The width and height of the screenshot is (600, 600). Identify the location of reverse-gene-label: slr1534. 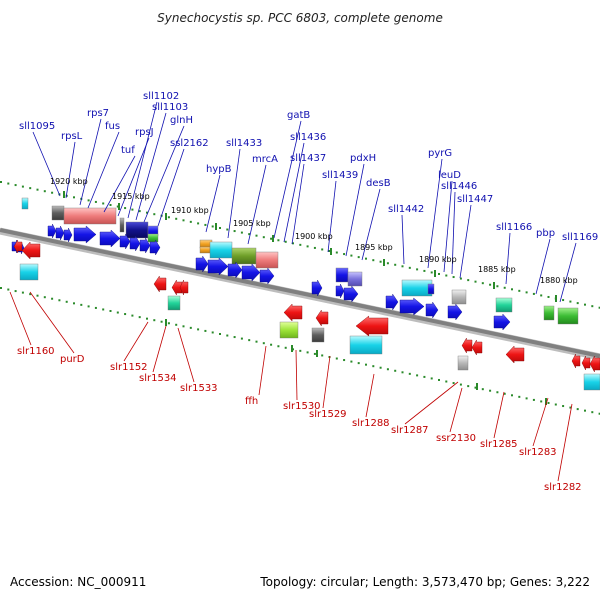
(158, 378).